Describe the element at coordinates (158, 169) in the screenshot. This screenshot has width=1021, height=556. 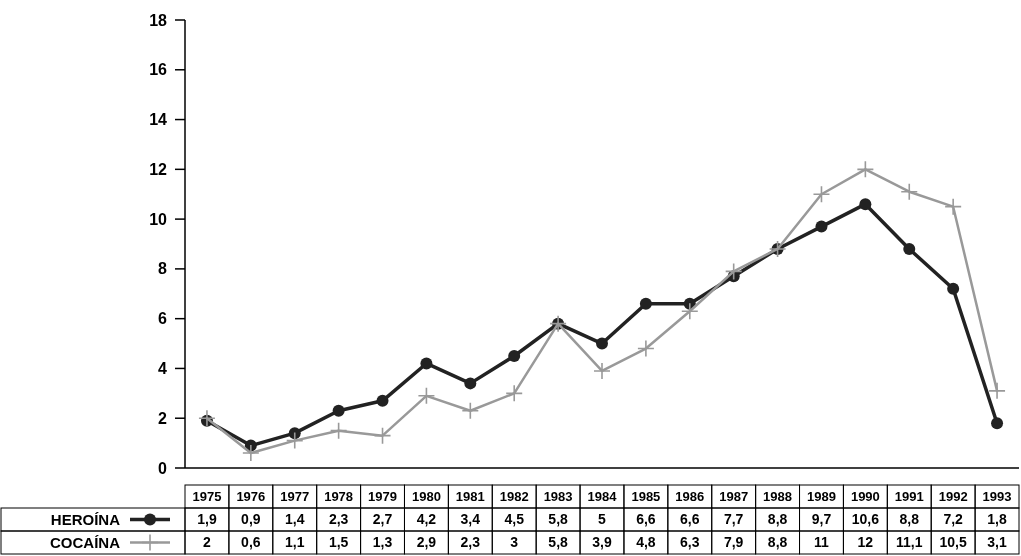
I see `y-tick-label: 12` at that location.